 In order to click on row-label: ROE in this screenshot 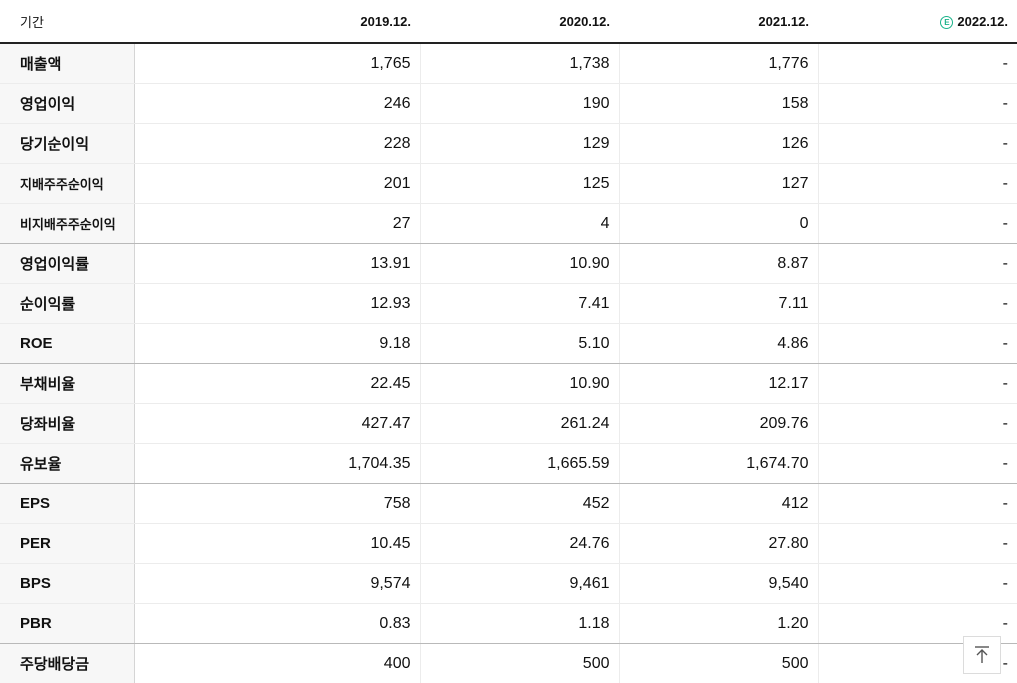, I will do `click(67, 343)`.